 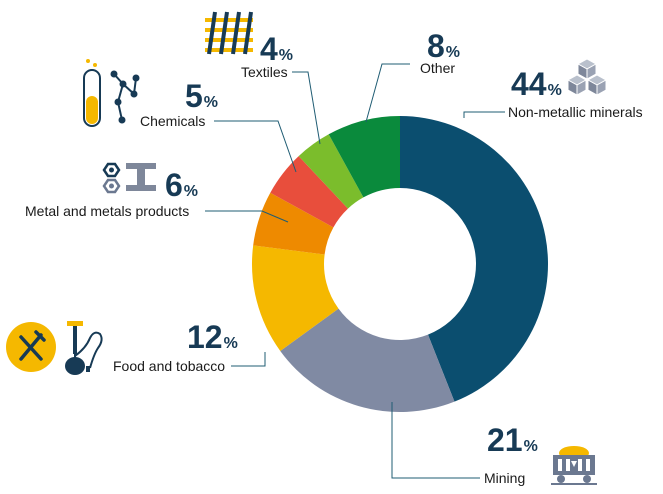 I want to click on category-label-mining: Mining, so click(x=505, y=478).